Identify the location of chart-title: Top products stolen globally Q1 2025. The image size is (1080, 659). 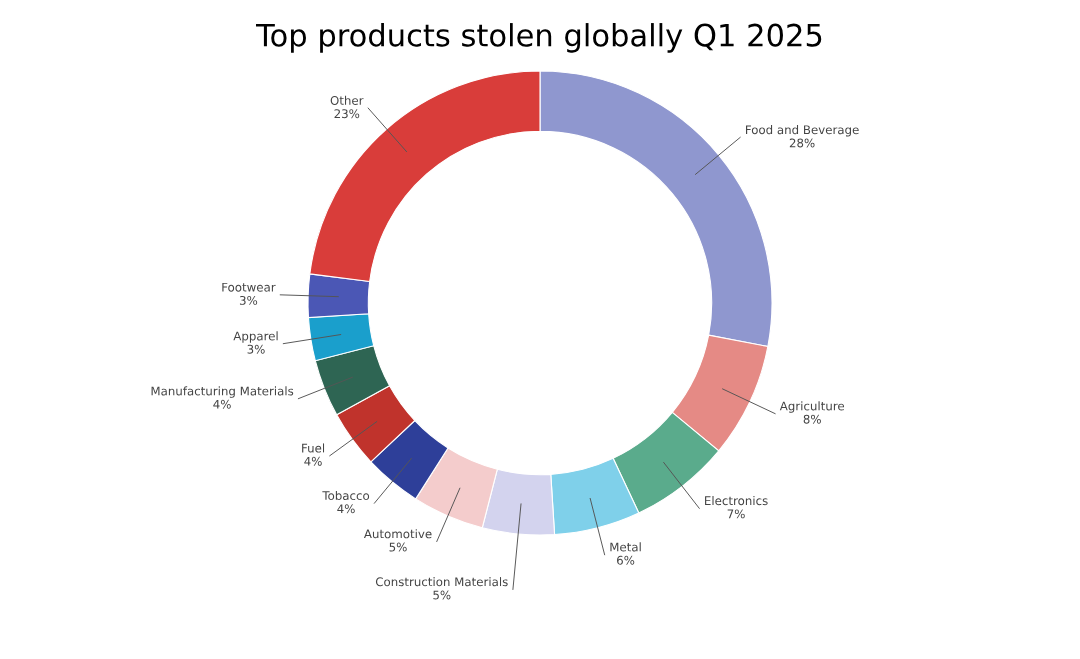
(539, 38).